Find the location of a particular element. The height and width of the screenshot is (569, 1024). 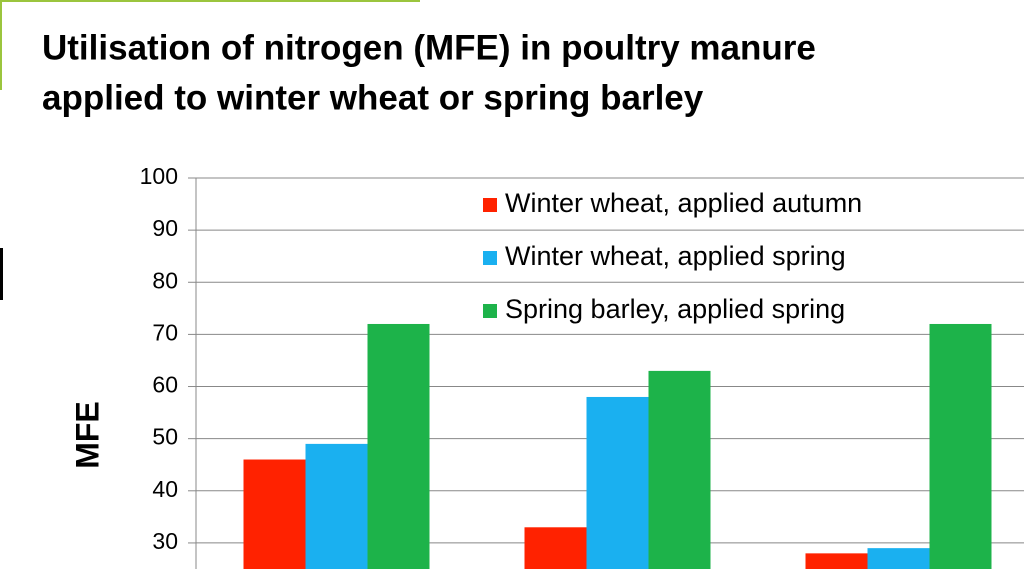

legend-label: Spring barley, applied spring is located at coordinates (675, 309).